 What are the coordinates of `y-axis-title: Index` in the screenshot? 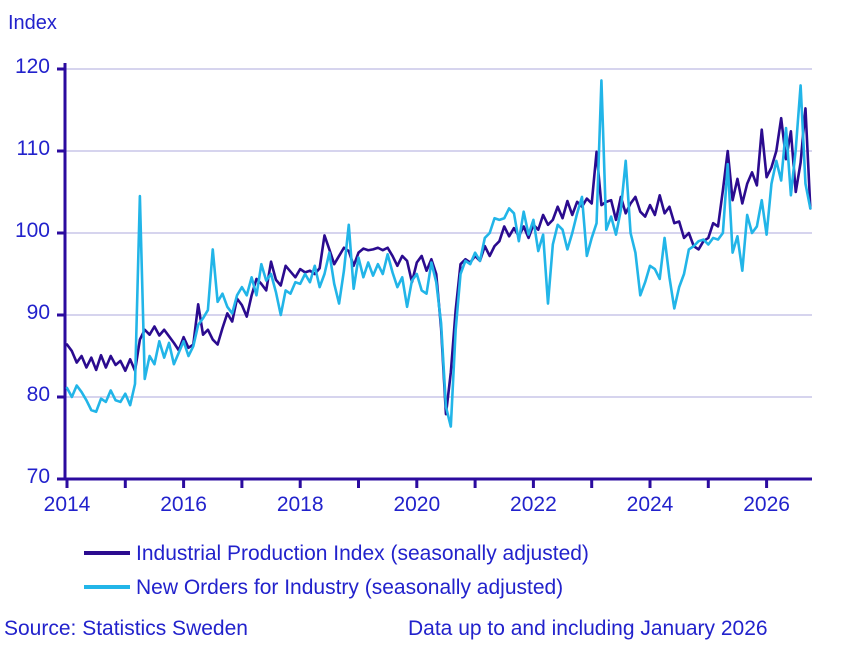 It's located at (32, 23).